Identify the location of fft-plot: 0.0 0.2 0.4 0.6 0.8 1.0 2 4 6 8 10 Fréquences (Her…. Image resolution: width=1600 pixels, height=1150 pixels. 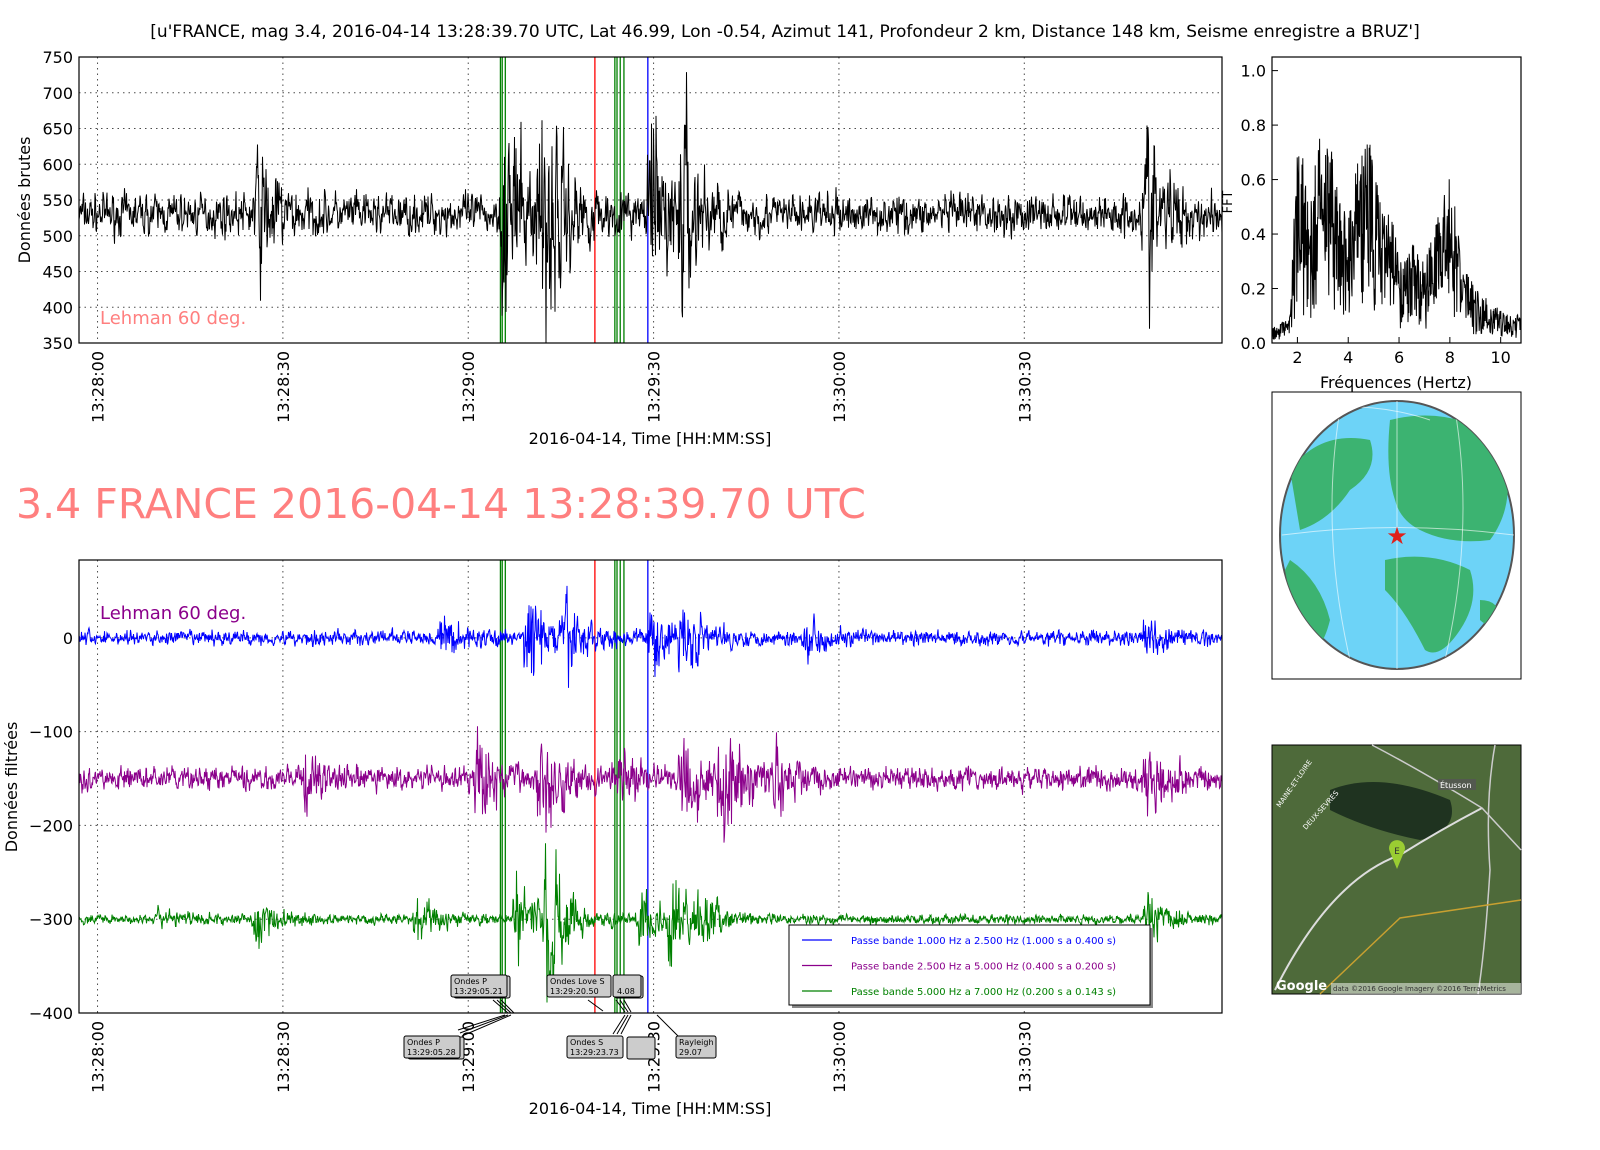
(1381, 224).